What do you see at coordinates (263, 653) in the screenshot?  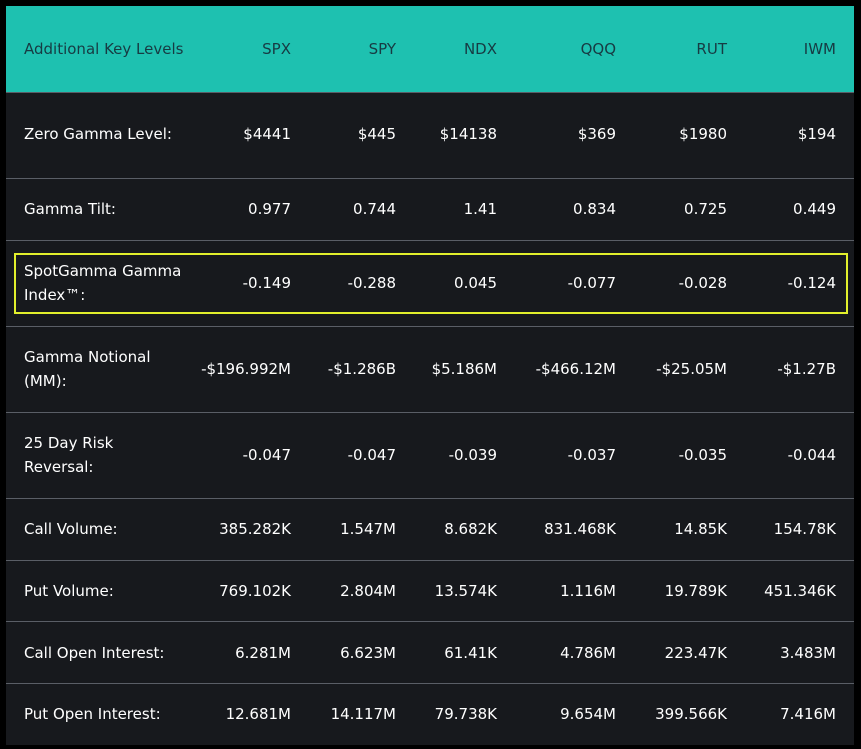 I see `cell-spx: 6.281M` at bounding box center [263, 653].